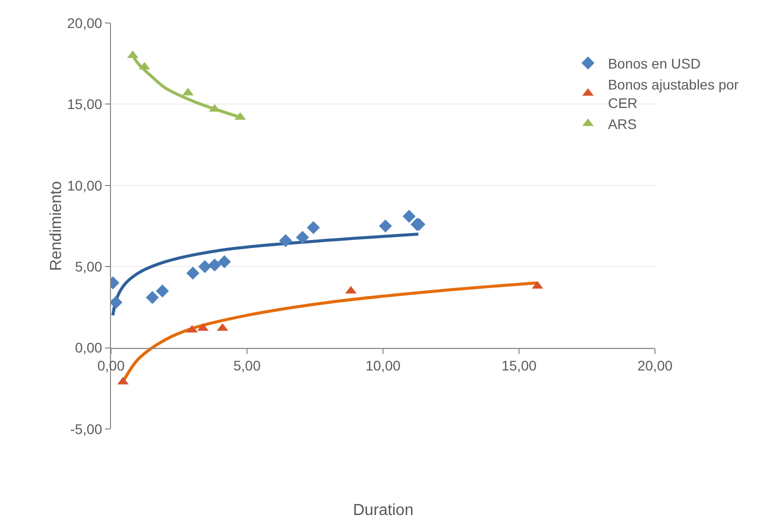 This screenshot has width=757, height=519. Describe the element at coordinates (86, 428) in the screenshot. I see `y-tick-label: -5,00` at that location.